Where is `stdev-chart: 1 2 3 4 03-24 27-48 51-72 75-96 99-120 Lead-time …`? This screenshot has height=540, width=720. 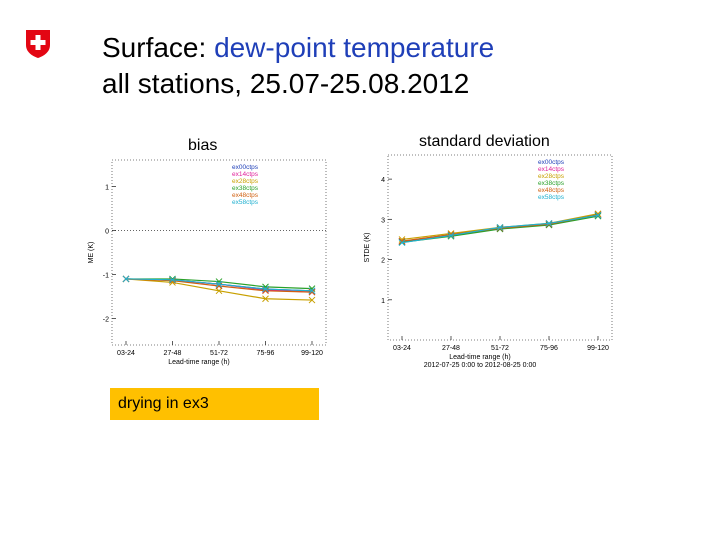 stdev-chart: 1 2 3 4 03-24 27-48 51-72 75-96 99-120 Lead-time … is located at coordinates (487, 261).